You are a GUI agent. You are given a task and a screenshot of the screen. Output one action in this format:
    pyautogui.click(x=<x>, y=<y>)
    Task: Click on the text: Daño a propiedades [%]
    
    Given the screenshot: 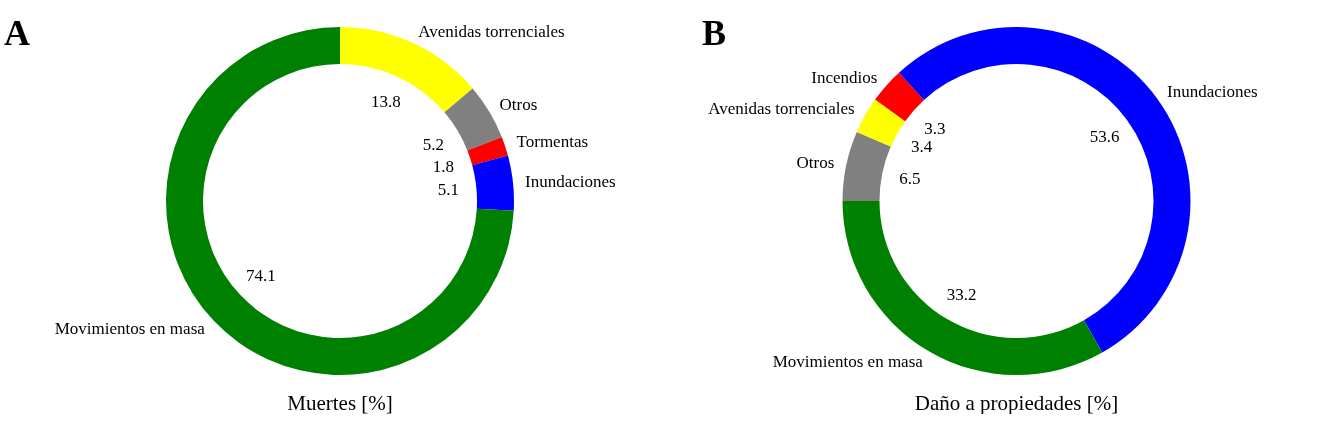 What is the action you would take?
    pyautogui.click(x=1016, y=403)
    